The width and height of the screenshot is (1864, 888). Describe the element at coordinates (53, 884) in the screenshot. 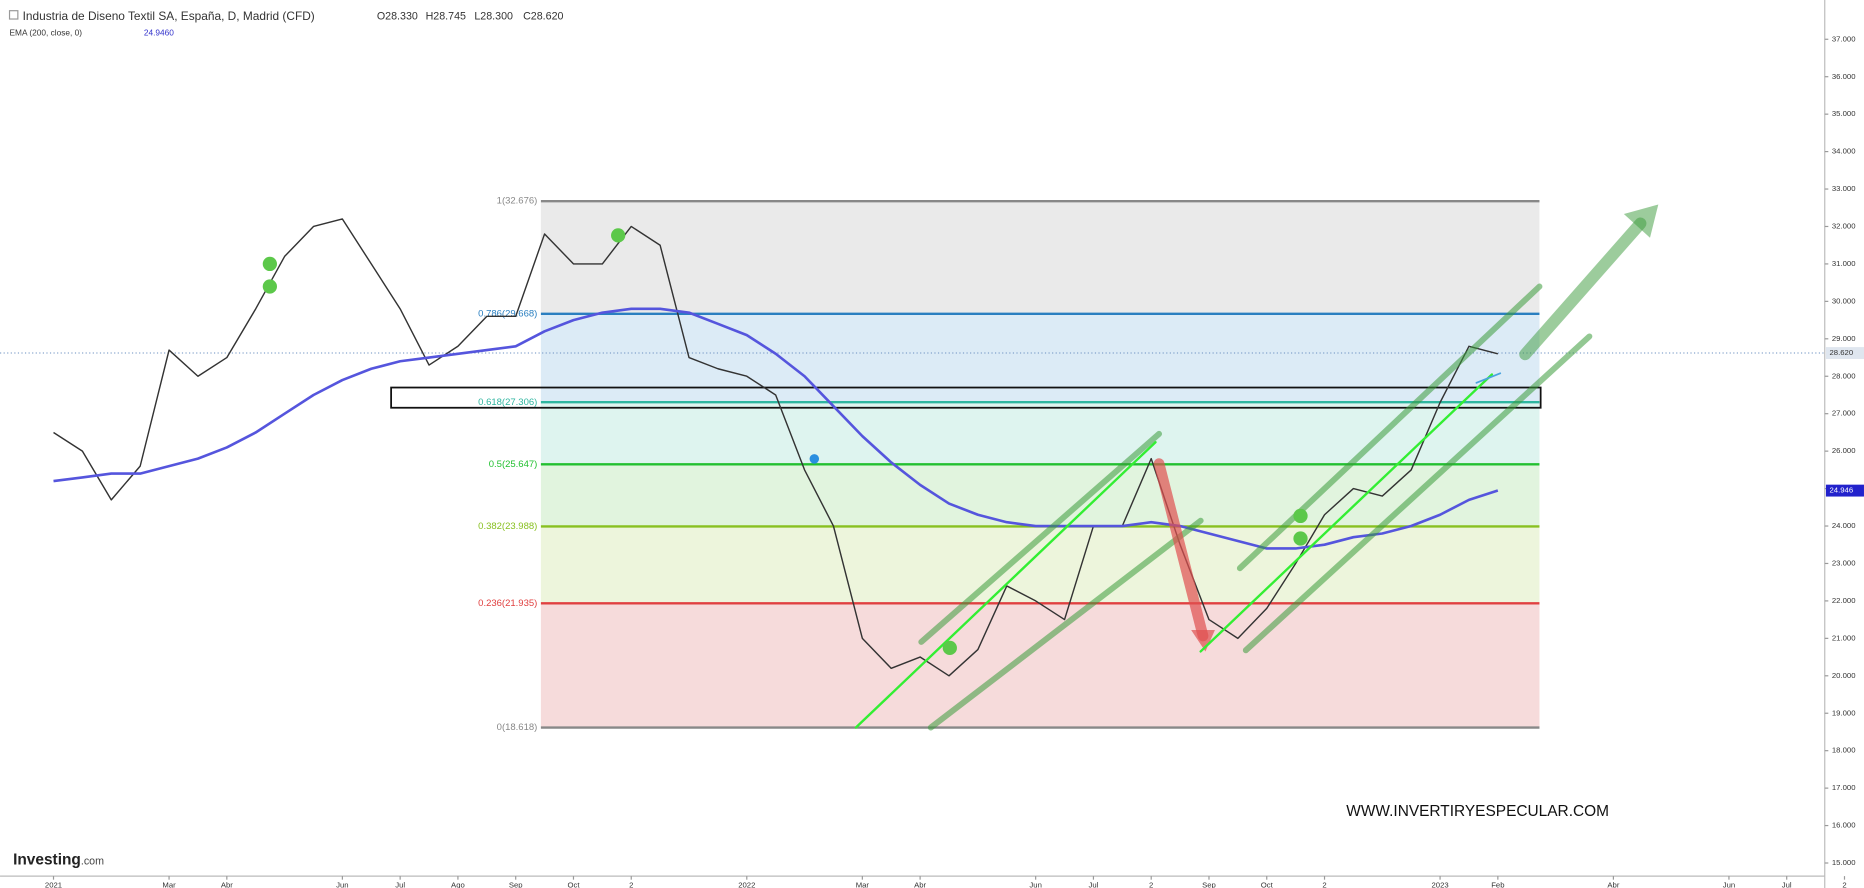

I see `x-tick-label: 2021` at that location.